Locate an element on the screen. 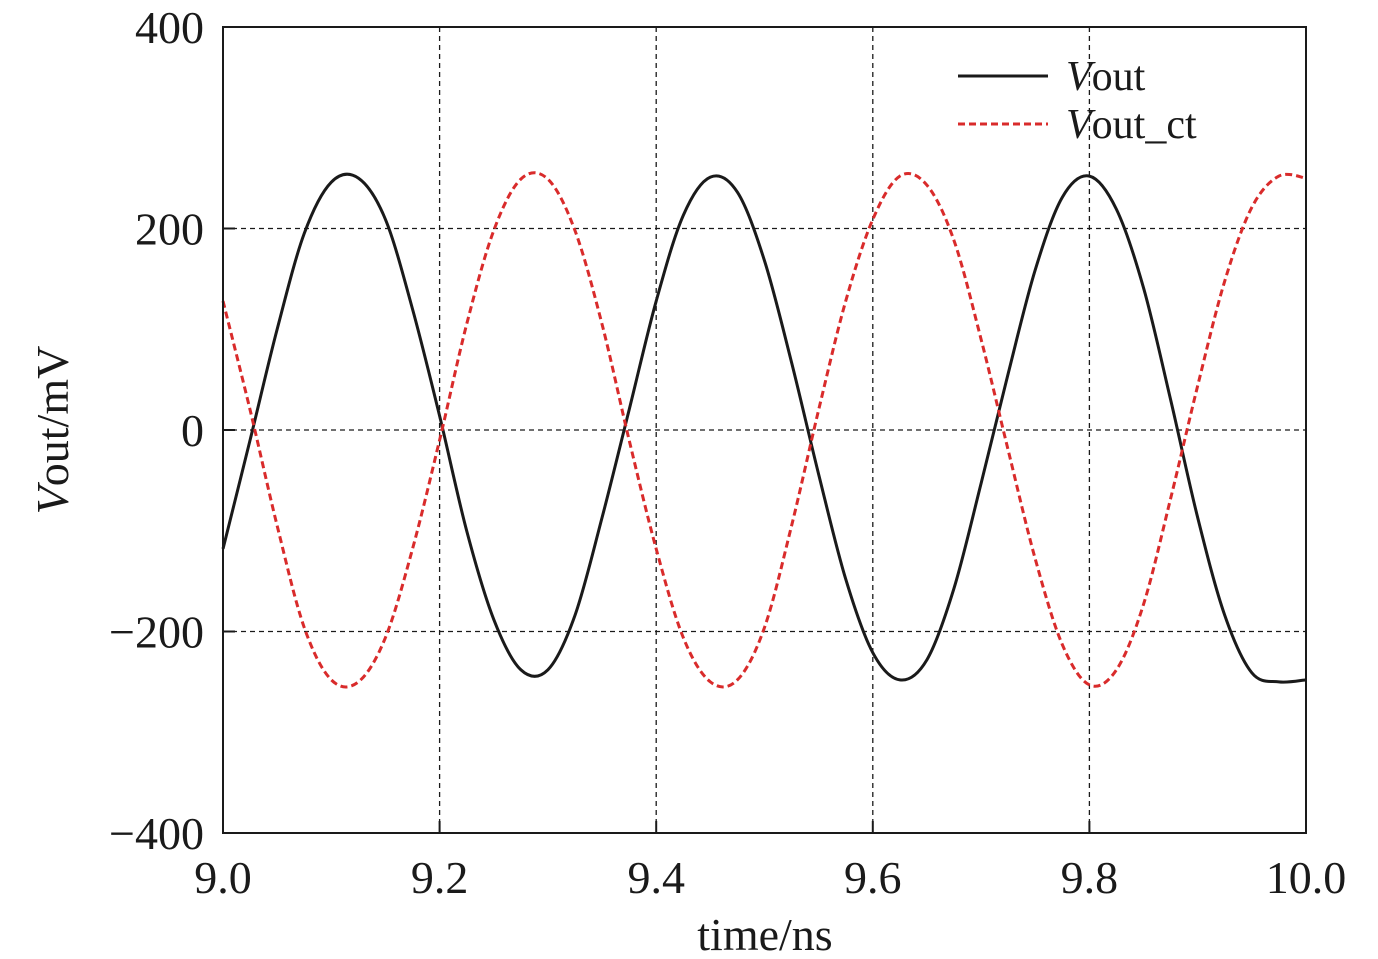 This screenshot has width=1378, height=959. y-axis-label-rest: out/mV is located at coordinates (52, 416).